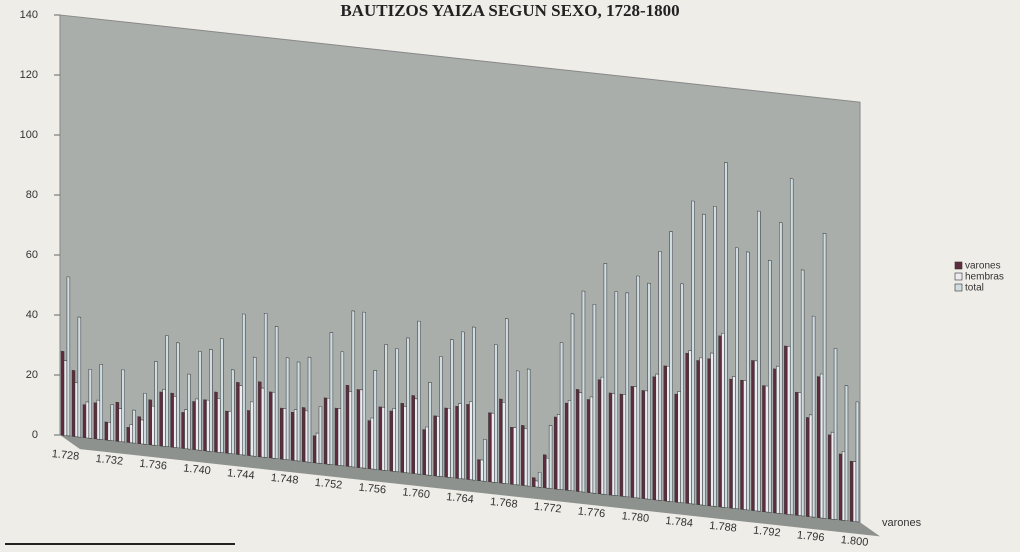  Describe the element at coordinates (635, 517) in the screenshot. I see `x-tick-label: 1.780` at that location.